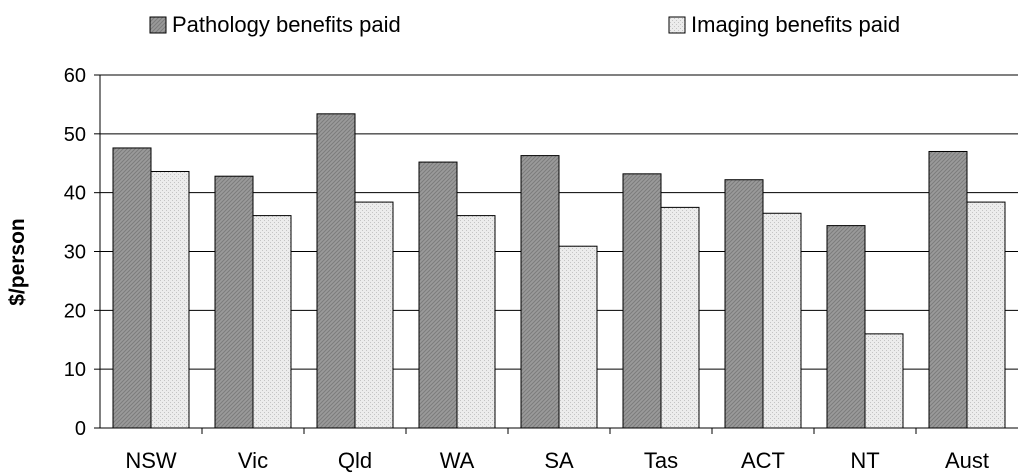  I want to click on x-tick-label: WA, so click(457, 460).